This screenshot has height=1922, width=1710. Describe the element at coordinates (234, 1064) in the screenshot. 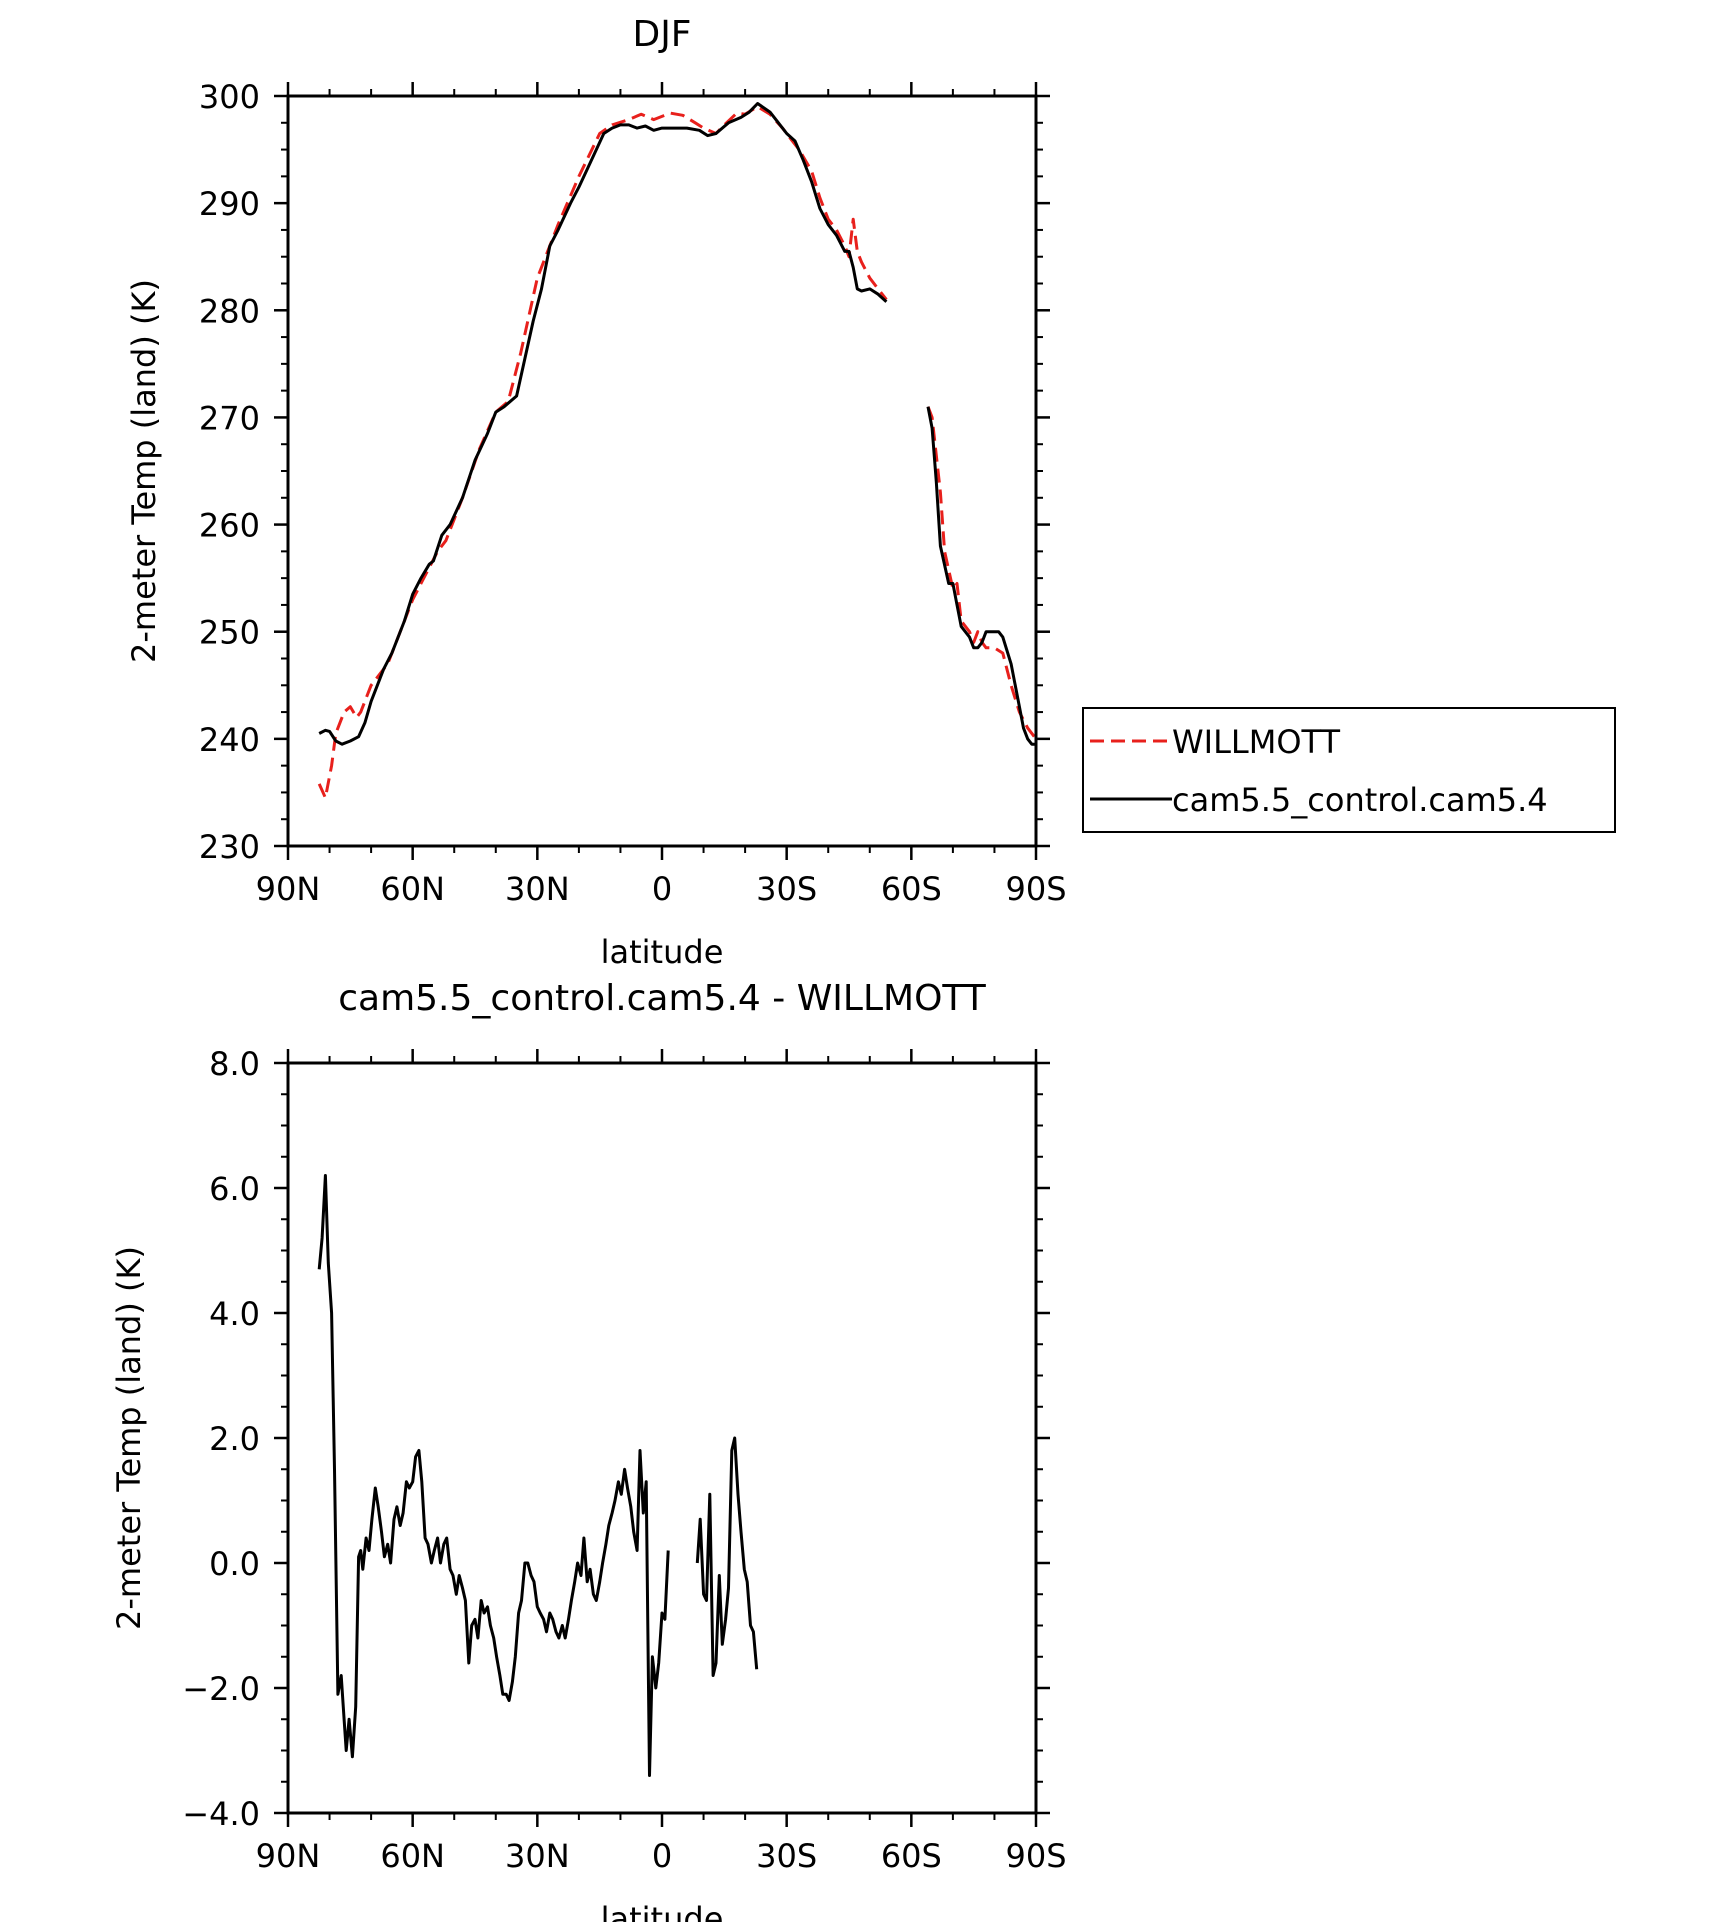

I see `bottom-y-tick-label: 8.0` at that location.